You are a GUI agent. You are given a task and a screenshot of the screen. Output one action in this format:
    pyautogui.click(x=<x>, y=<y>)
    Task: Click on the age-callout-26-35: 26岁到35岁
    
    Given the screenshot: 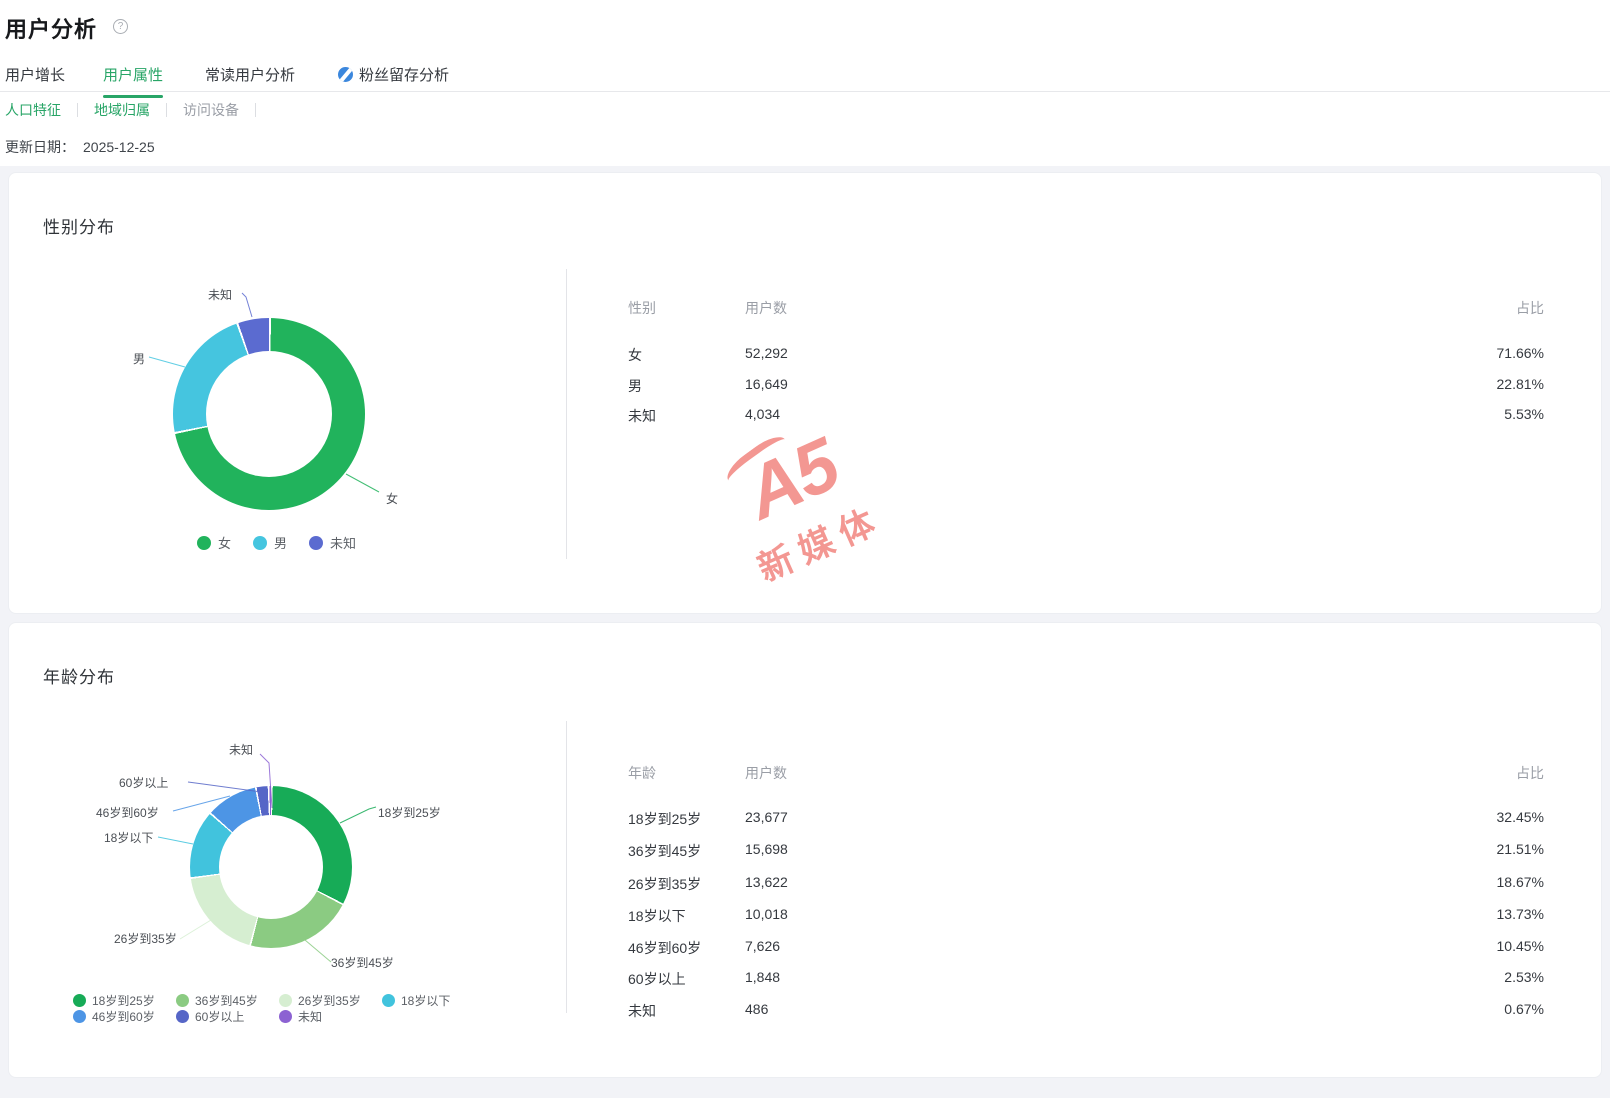 What is the action you would take?
    pyautogui.click(x=145, y=939)
    